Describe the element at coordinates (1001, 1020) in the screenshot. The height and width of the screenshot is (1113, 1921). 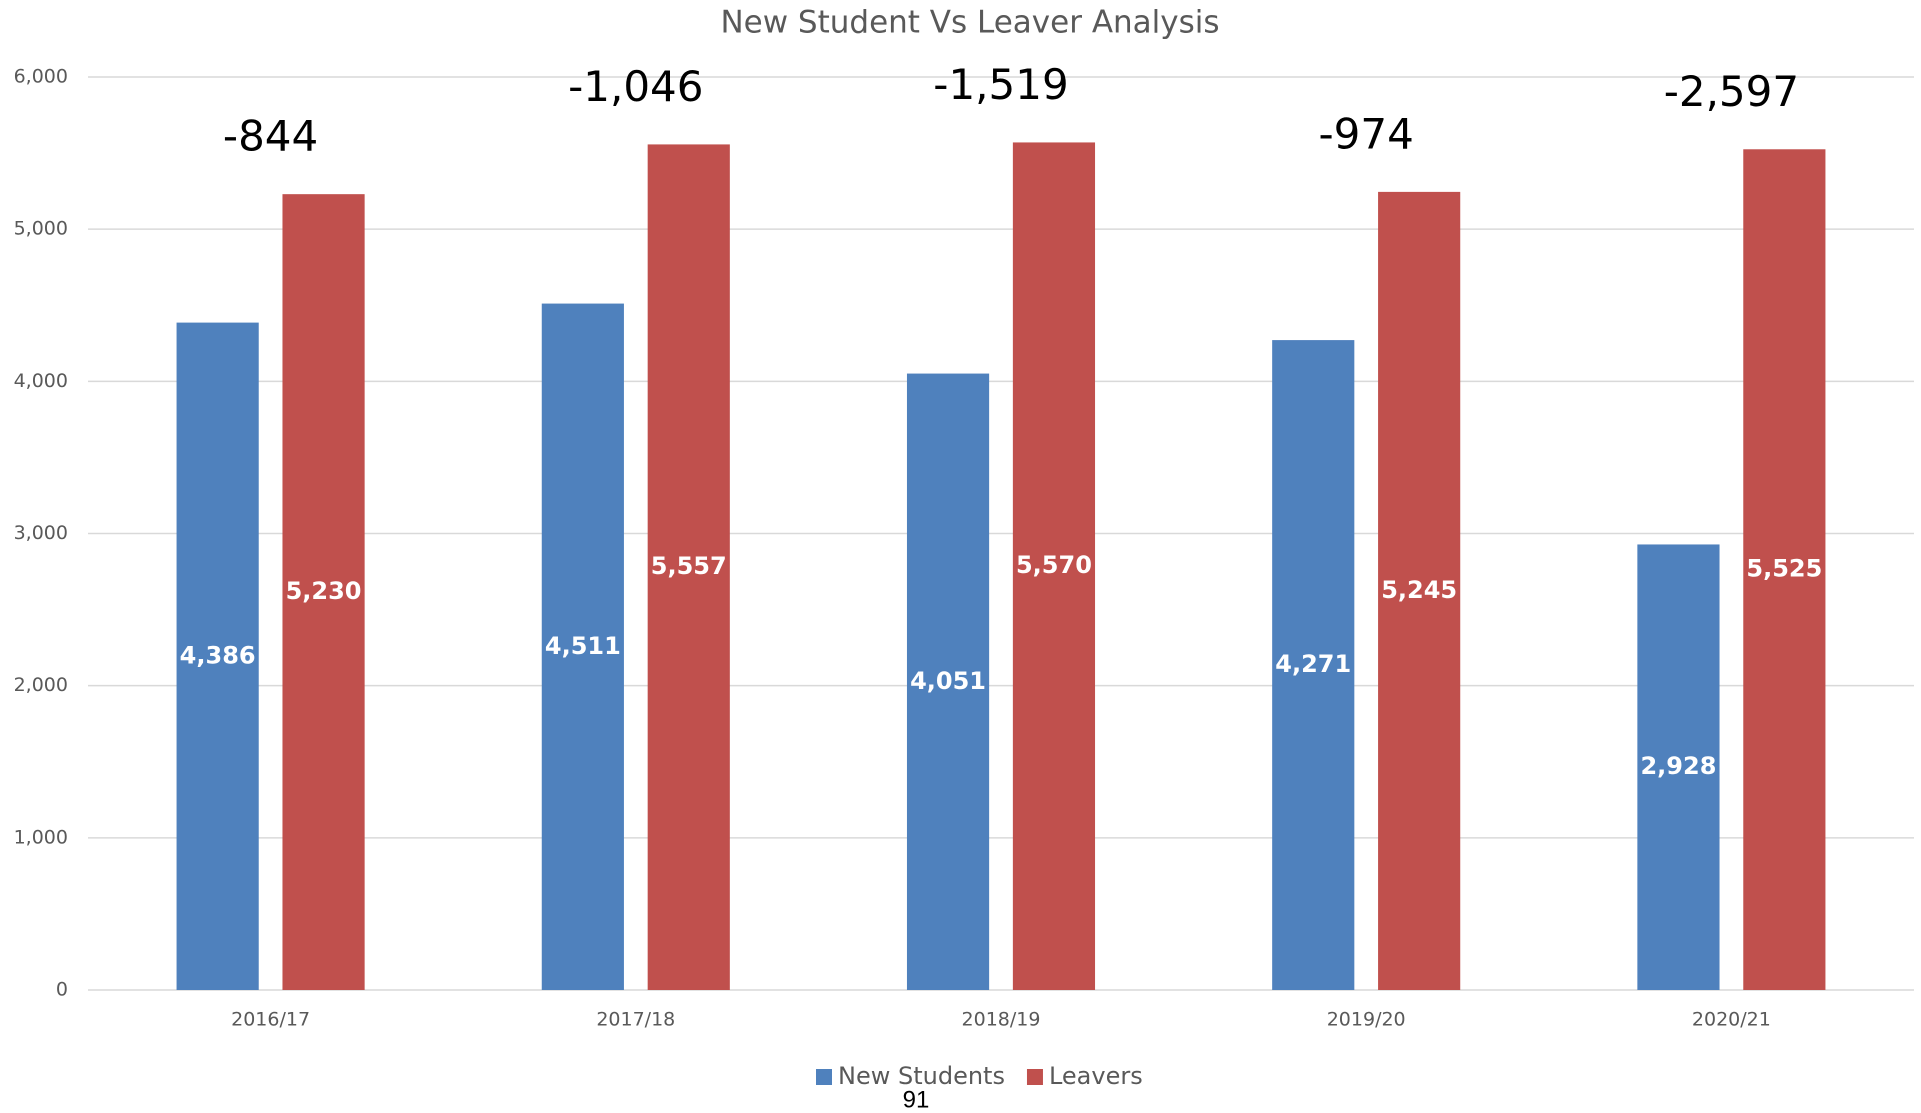
I see `x-tick-label: 2018/19` at that location.